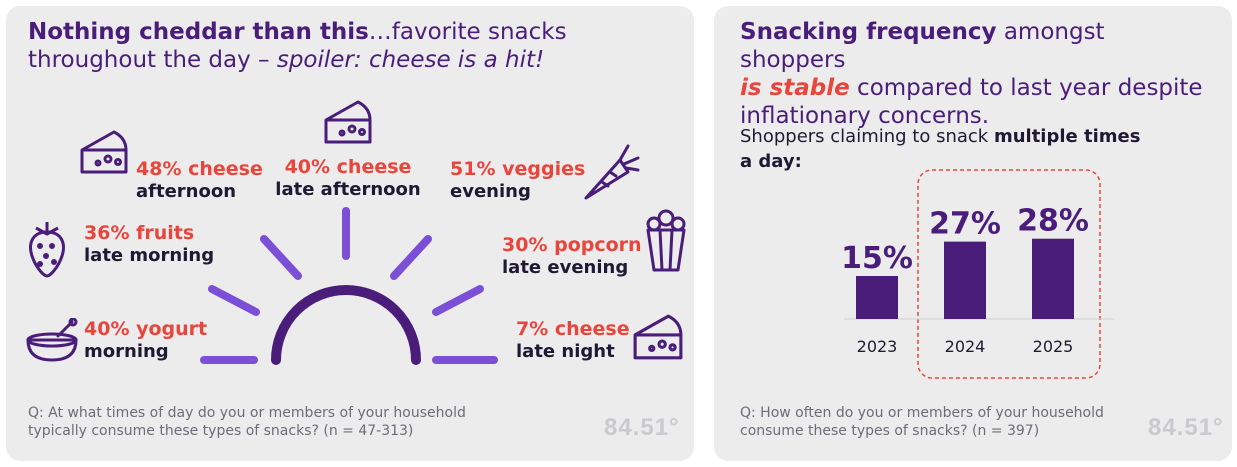 The height and width of the screenshot is (467, 1237). Describe the element at coordinates (467, 32) in the screenshot. I see `left-headline-text-1: …favorite snacks` at that location.